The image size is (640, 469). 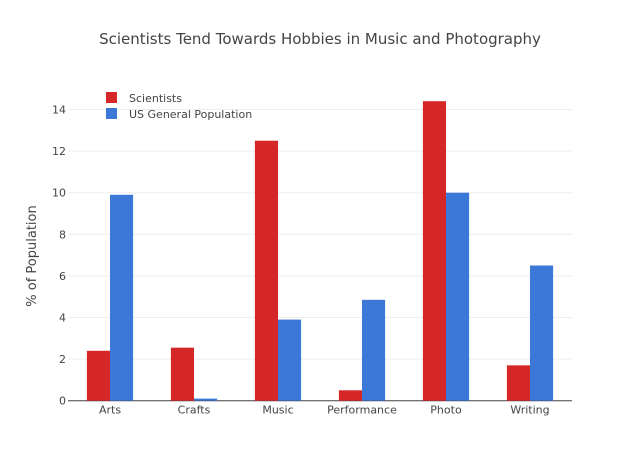 I want to click on x-tick-label: Music, so click(x=277, y=410).